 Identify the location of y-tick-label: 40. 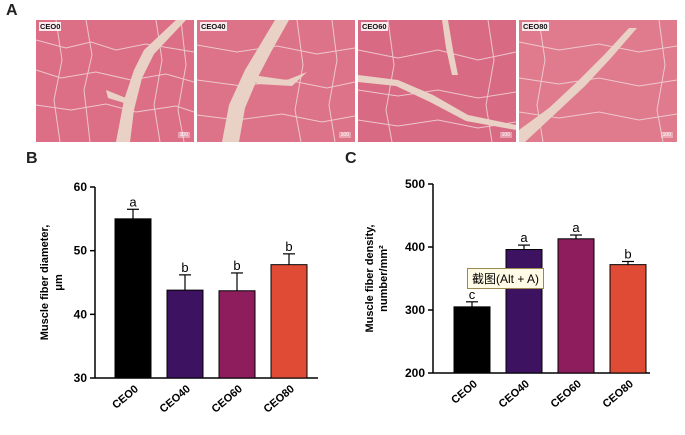
(81, 314).